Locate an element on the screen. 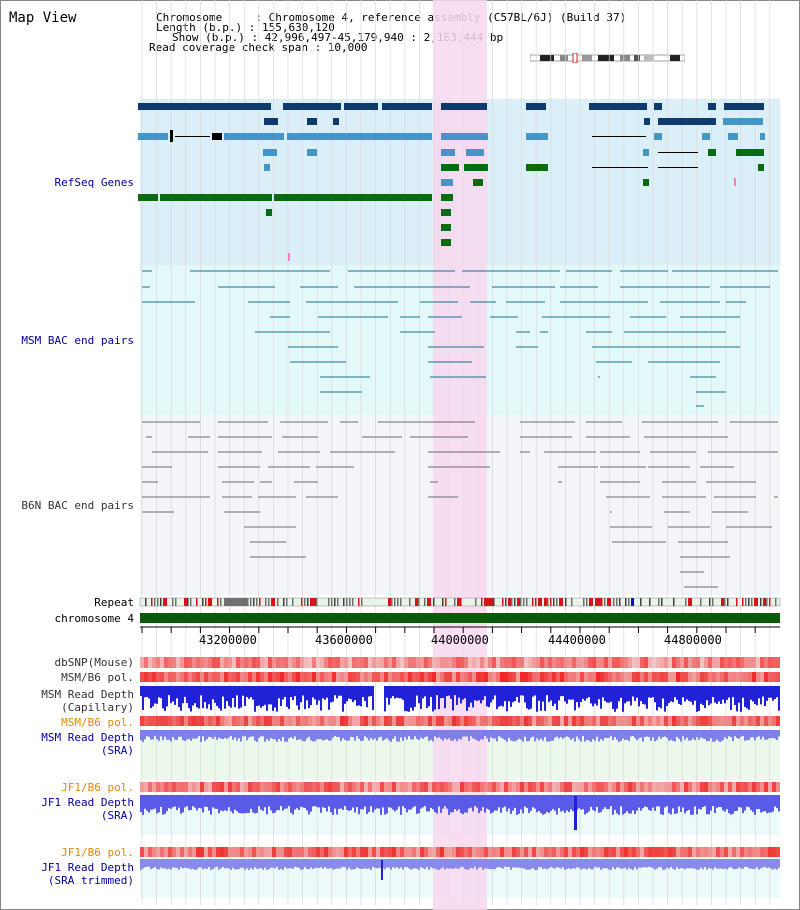 The width and height of the screenshot is (800, 910). chromosome-bar is located at coordinates (460, 618).